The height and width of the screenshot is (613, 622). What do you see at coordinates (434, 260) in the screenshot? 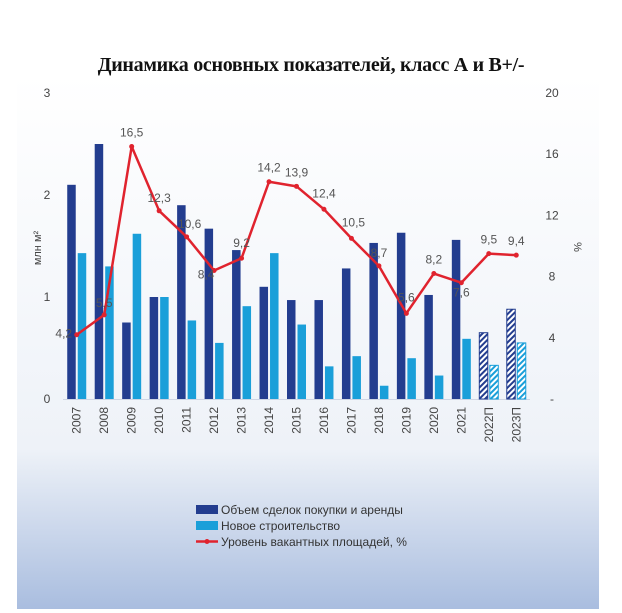
I see `vacancy-data-label: 8,2` at bounding box center [434, 260].